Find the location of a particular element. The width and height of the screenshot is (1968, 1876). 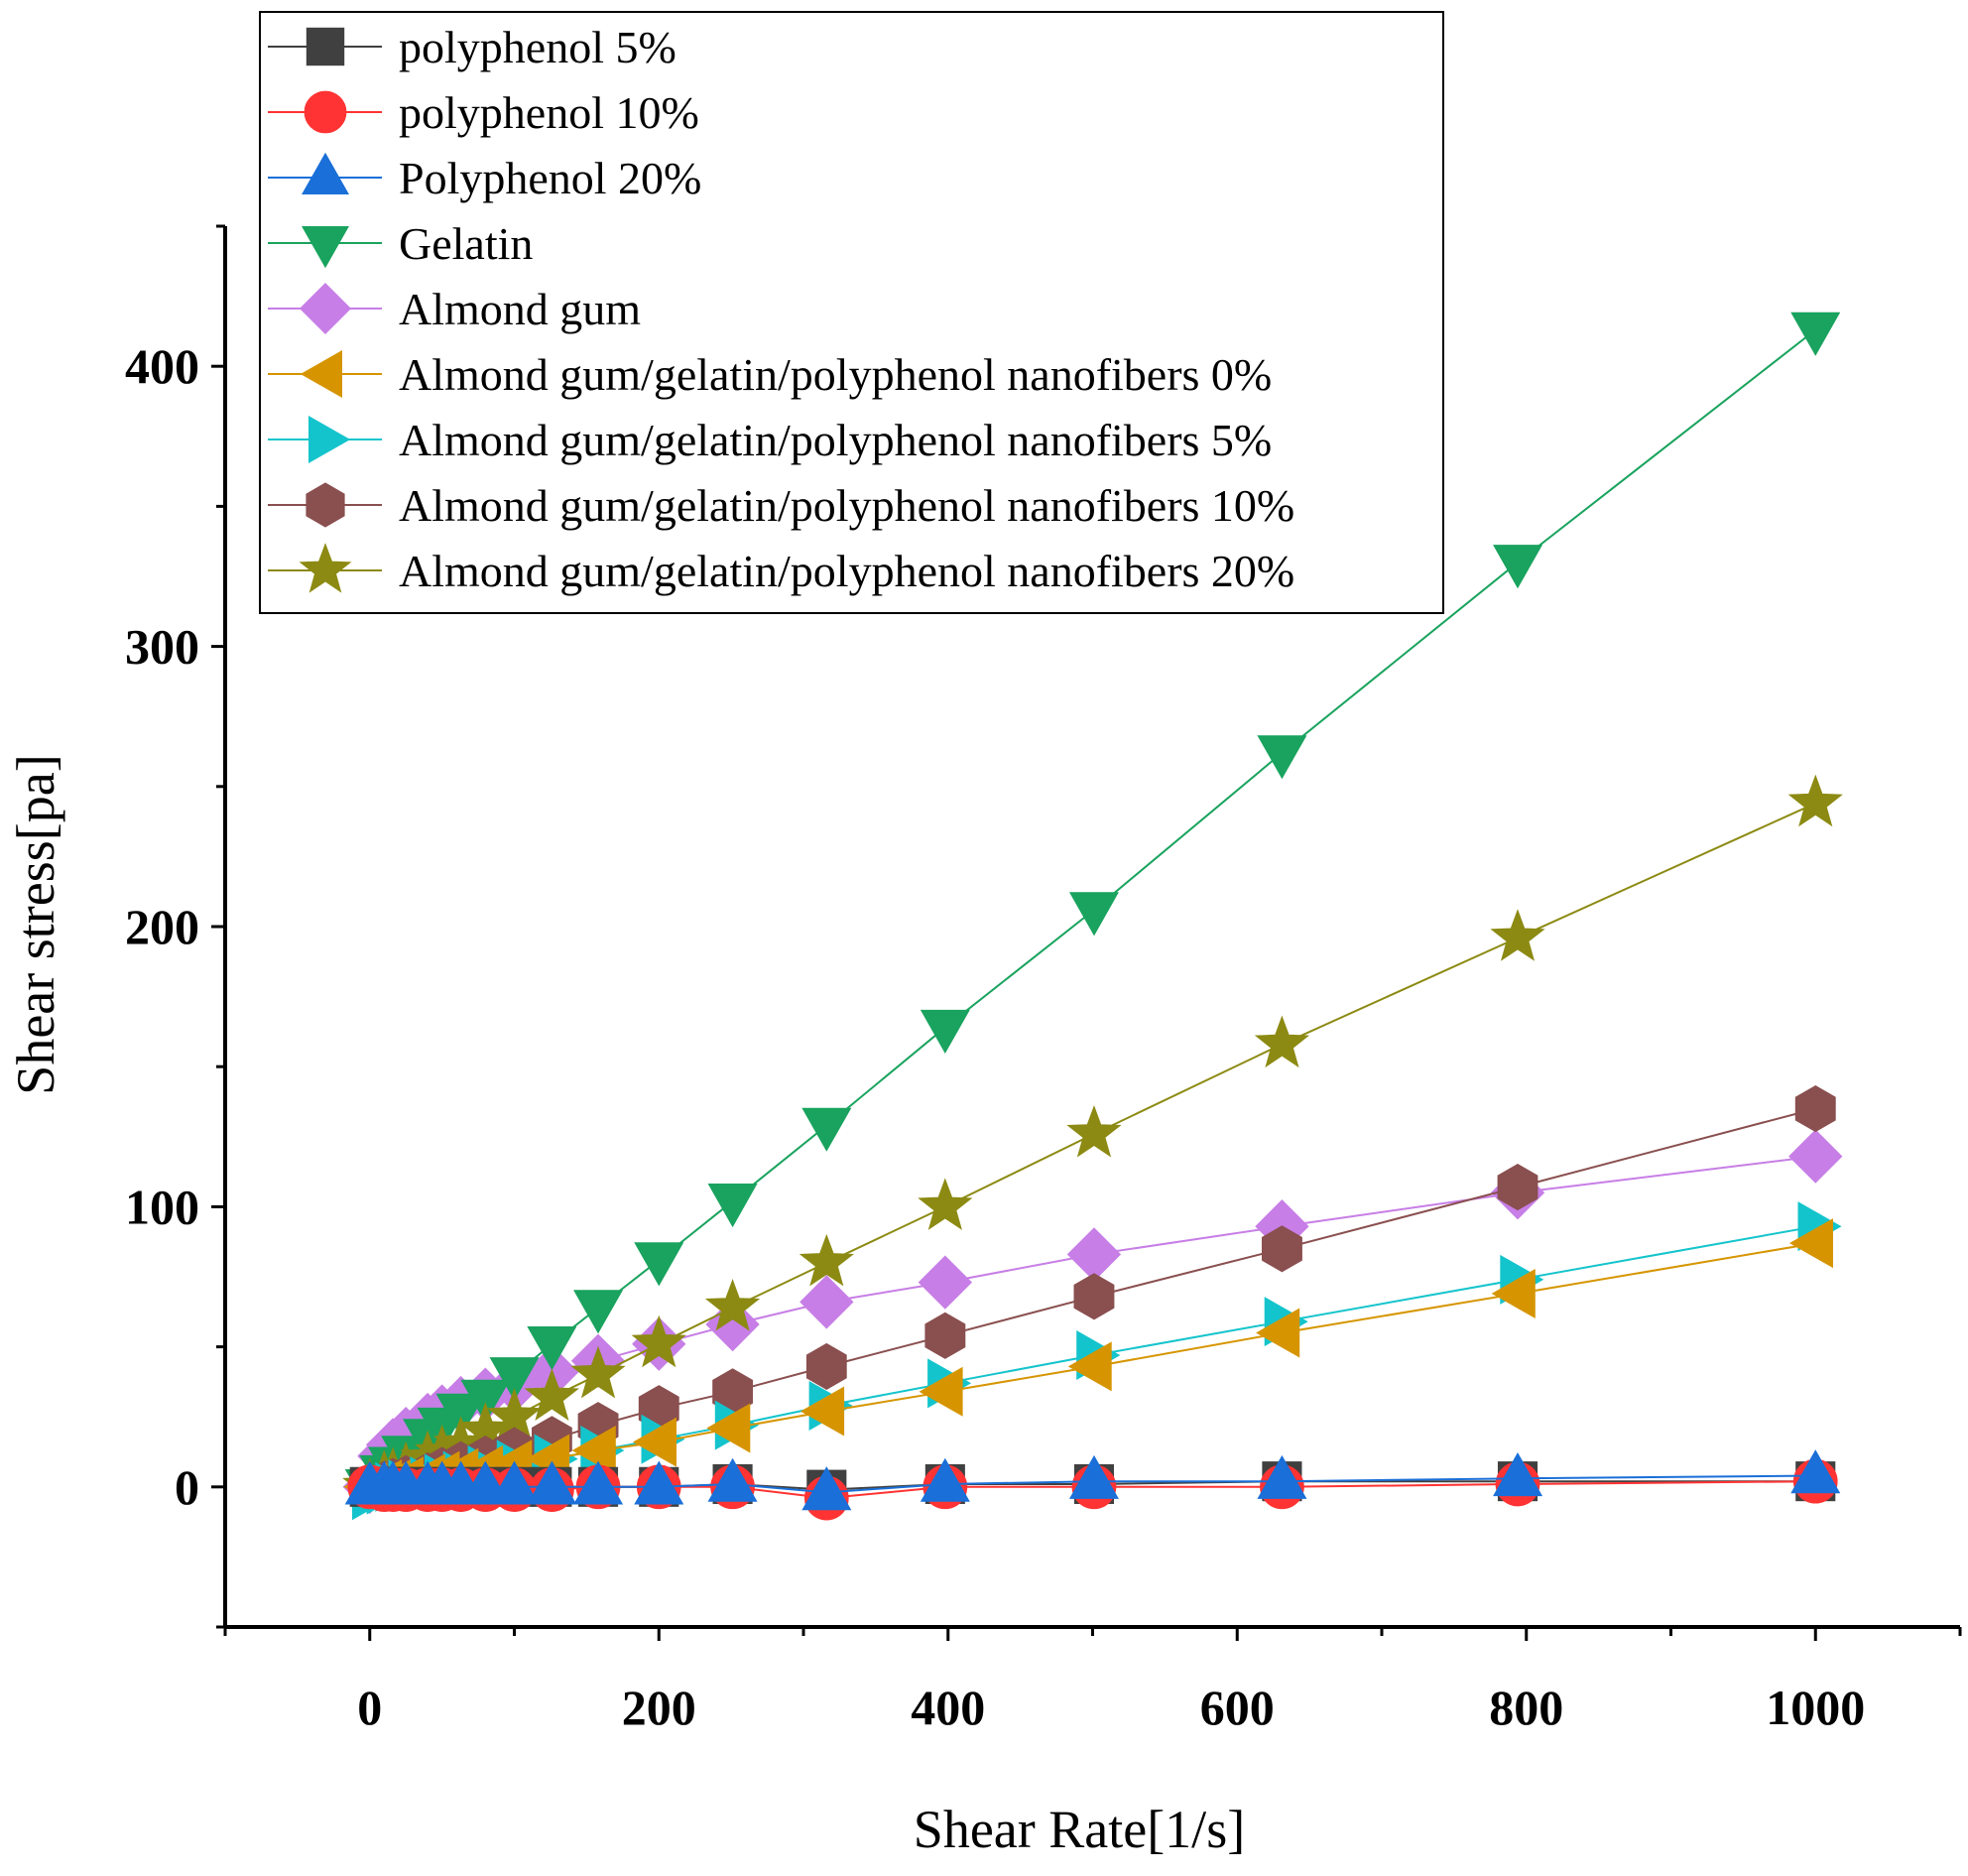

x-axis-title: Shear Rate[1/s] is located at coordinates (1079, 1829).